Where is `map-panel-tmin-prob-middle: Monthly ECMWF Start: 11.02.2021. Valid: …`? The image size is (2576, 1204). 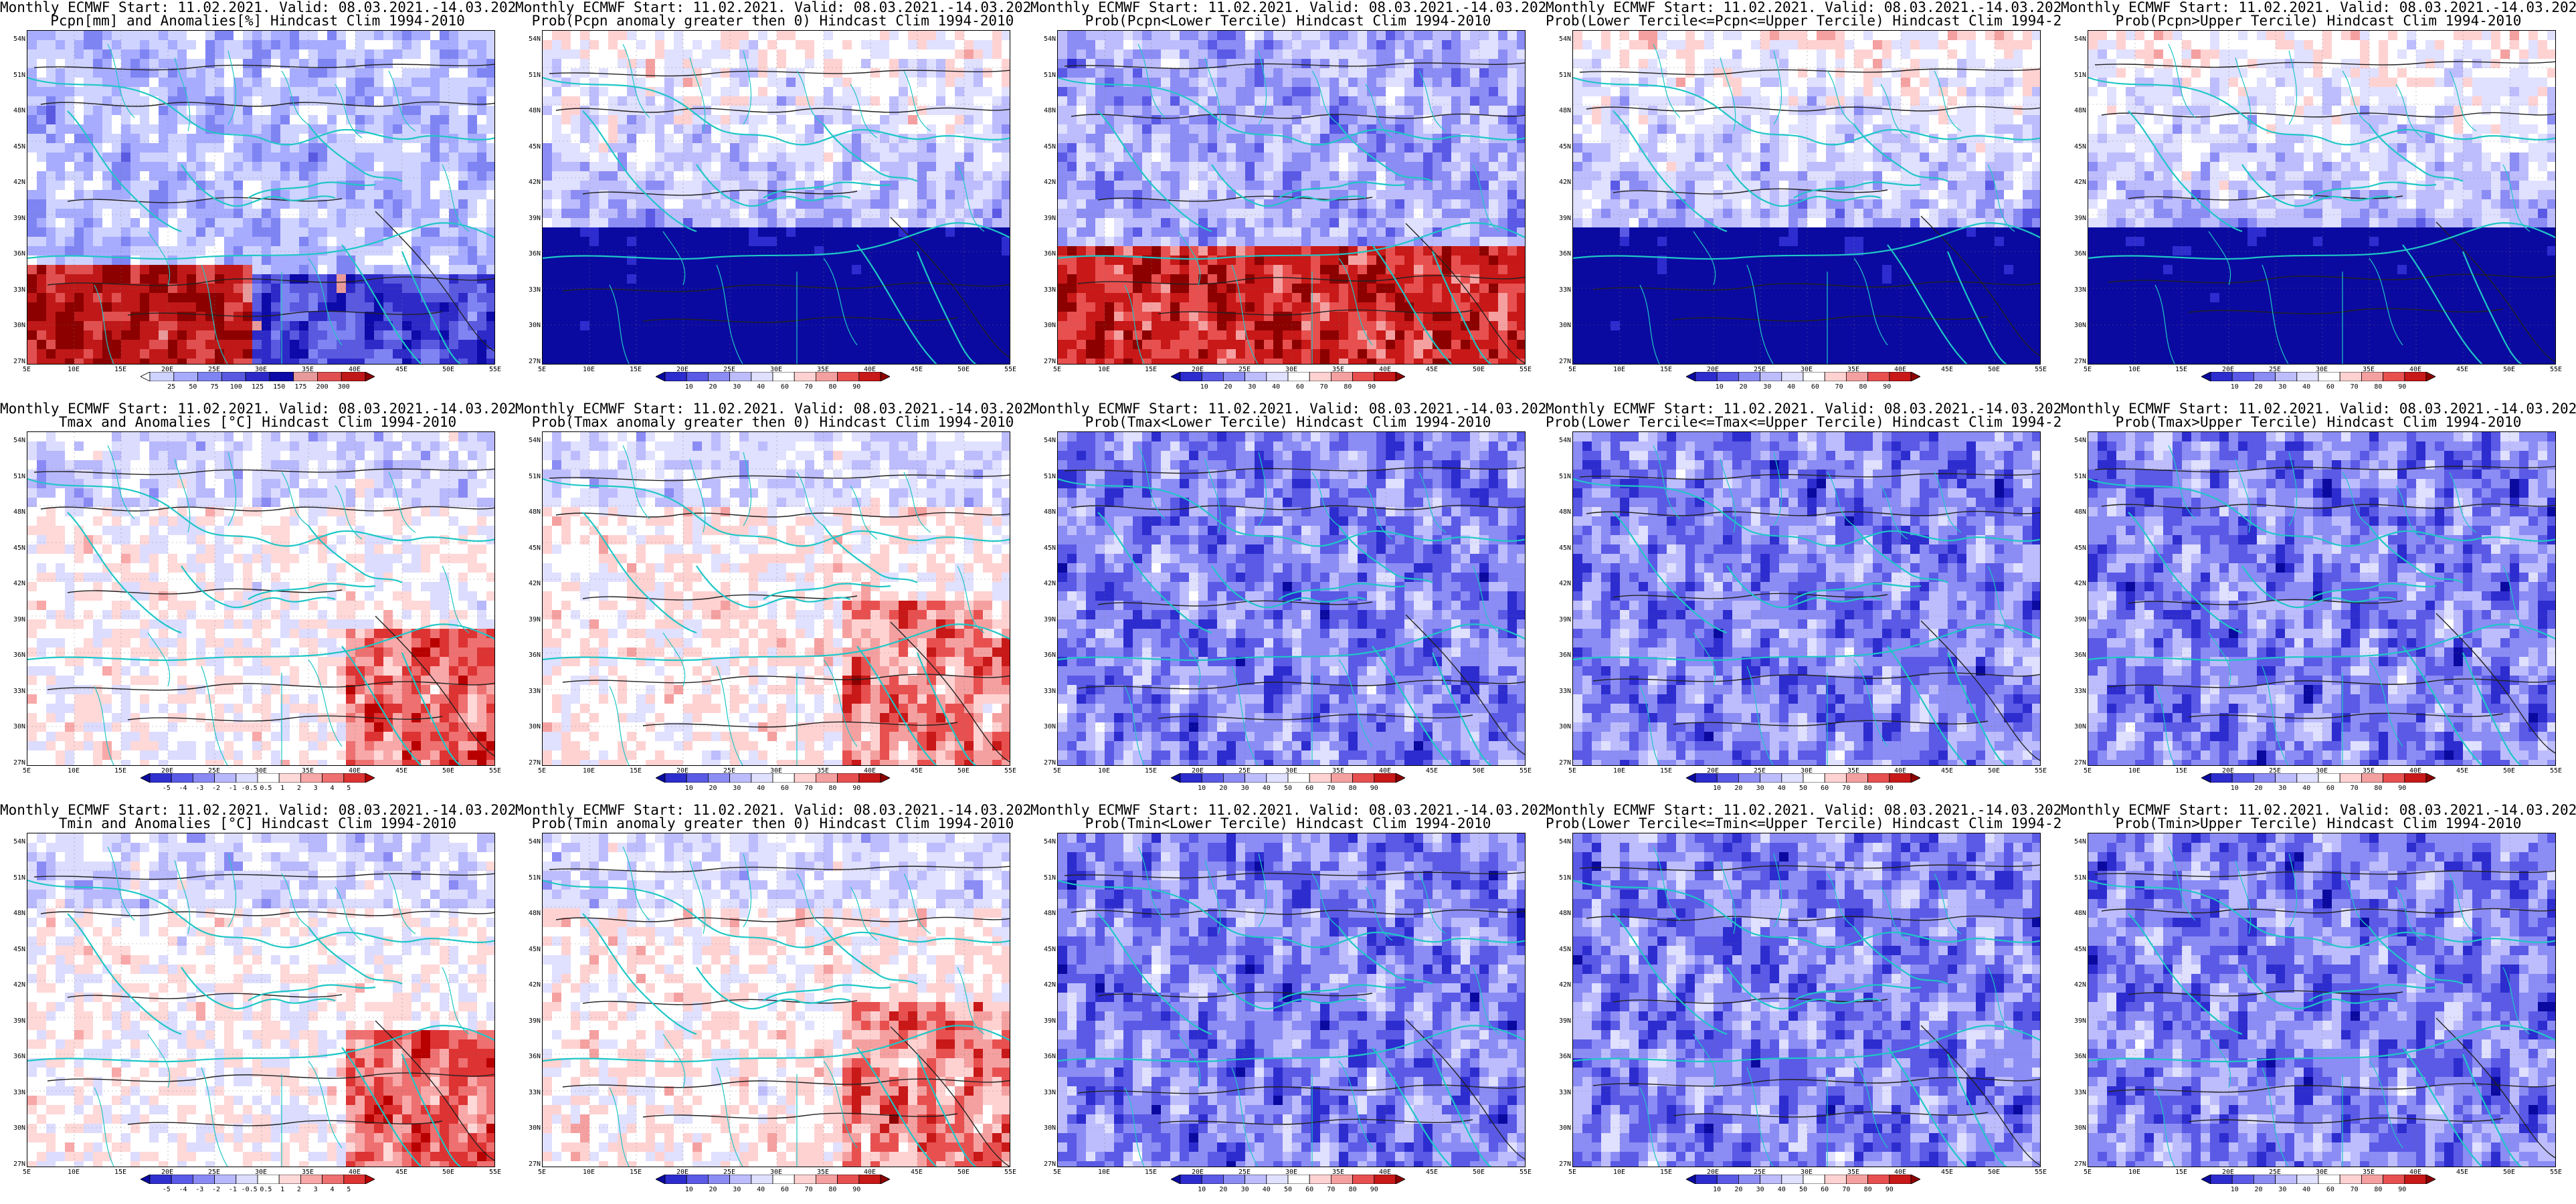
map-panel-tmin-prob-middle: Monthly ECMWF Start: 11.02.2021. Valid: … is located at coordinates (1803, 1003).